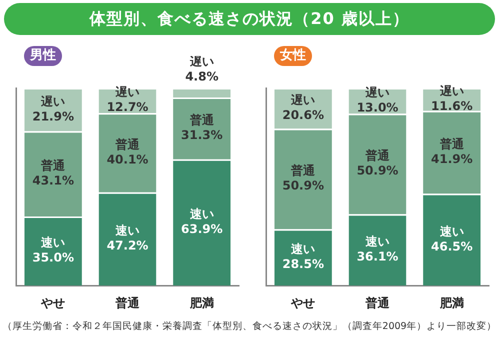  Describe the element at coordinates (293, 56) in the screenshot. I see `chart-subtitle: 女性` at that location.